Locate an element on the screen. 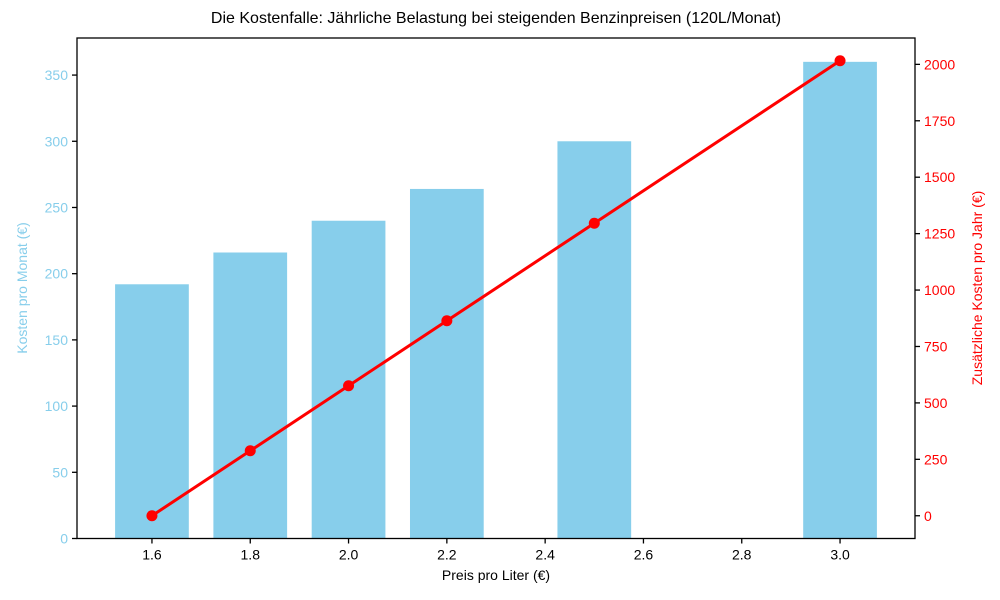 The image size is (1000, 600). right-tick-label: 1000 is located at coordinates (939, 290).